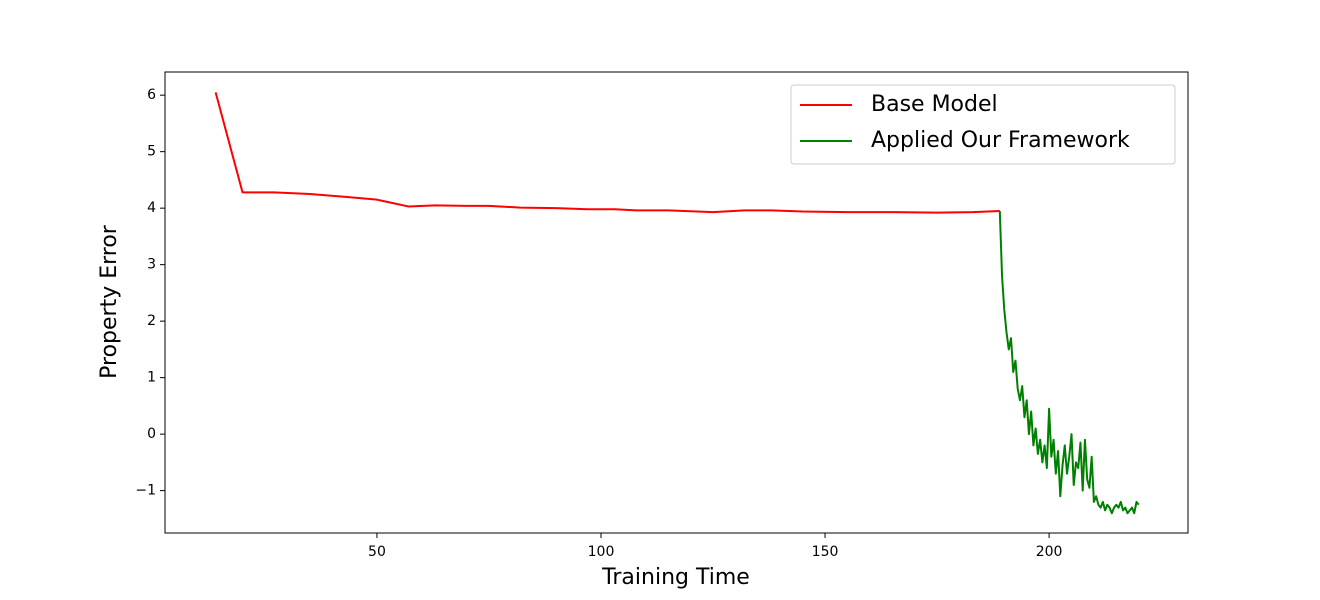 The image size is (1320, 600). What do you see at coordinates (151, 378) in the screenshot?
I see `y-tick-label: 1` at bounding box center [151, 378].